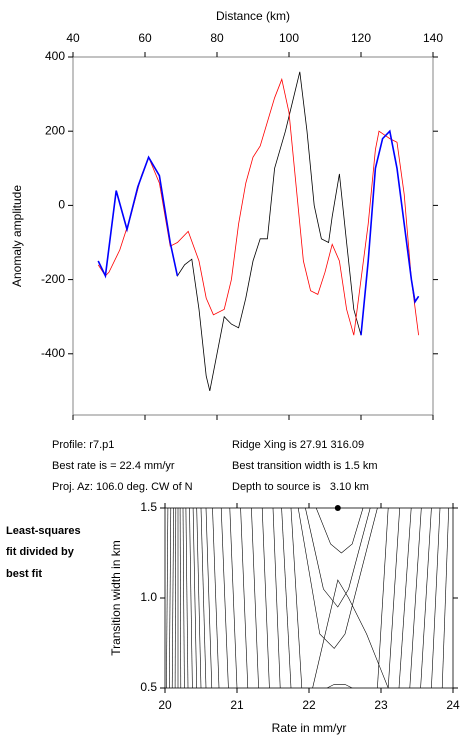 Image resolution: width=467 pixels, height=745 pixels. I want to click on info-text: Depth to source is 3.10 km, so click(300, 487).